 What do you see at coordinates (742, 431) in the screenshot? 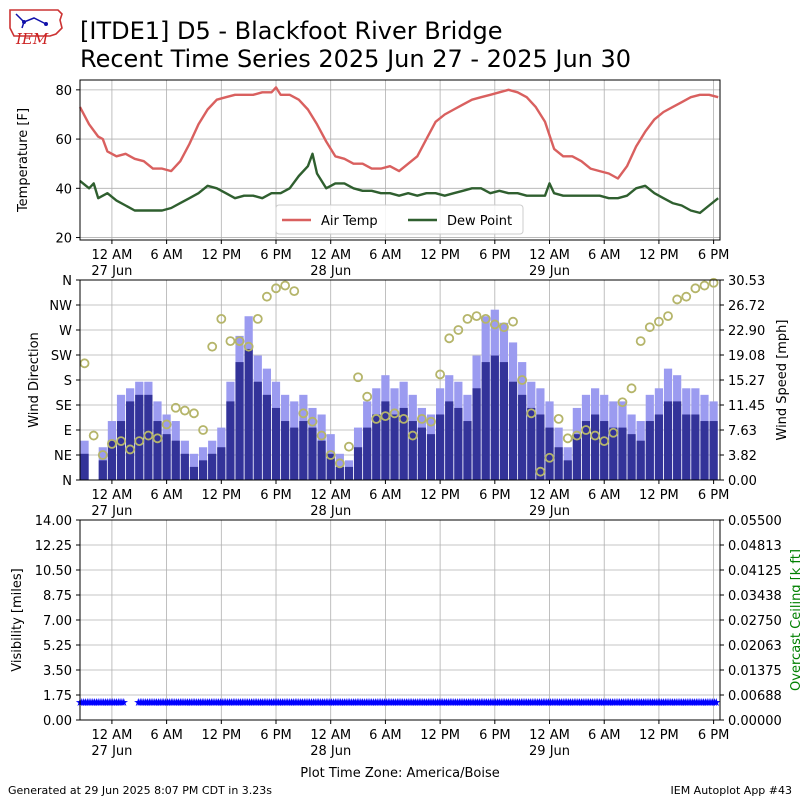
I see `wind-speed-tick-label: 7.63` at bounding box center [742, 431].